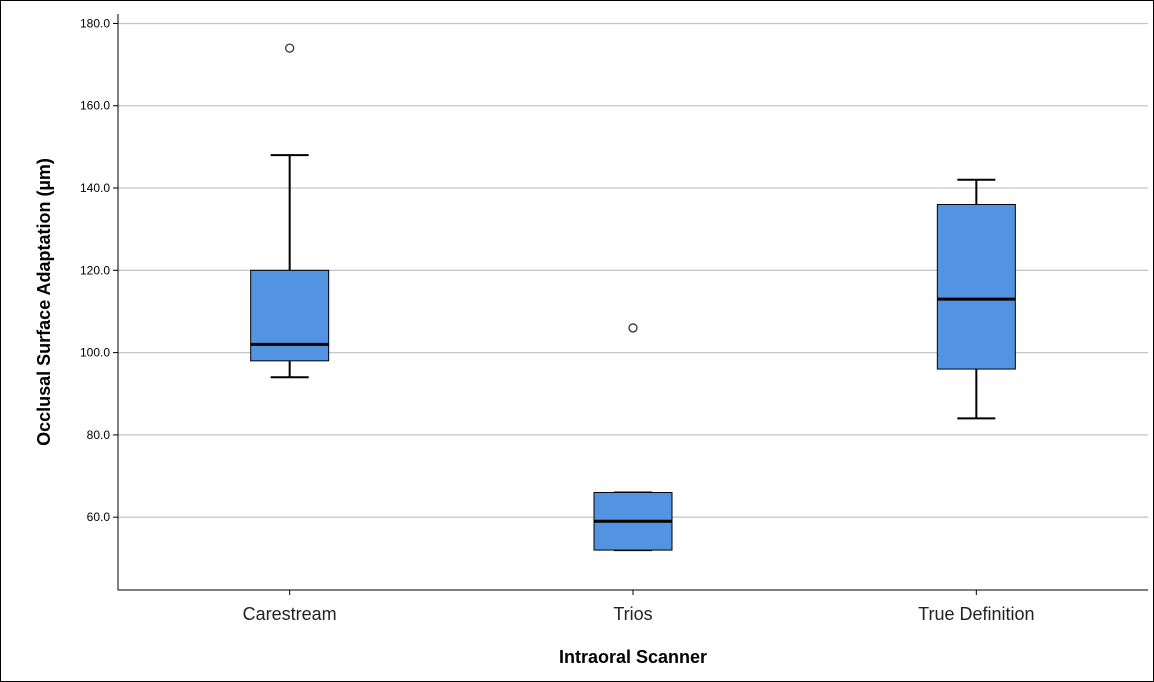 The height and width of the screenshot is (682, 1154). I want to click on x-axis-title: Intraoral Scanner, so click(633, 657).